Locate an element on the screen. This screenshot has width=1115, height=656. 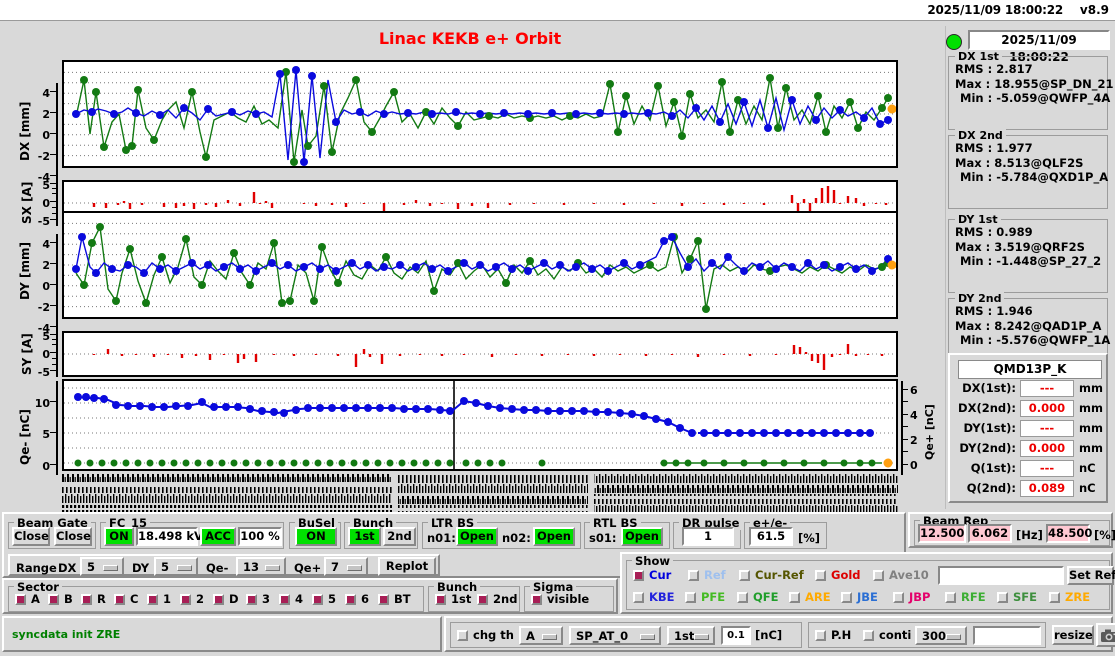
sector-checkbox-bt is located at coordinates (383, 599).